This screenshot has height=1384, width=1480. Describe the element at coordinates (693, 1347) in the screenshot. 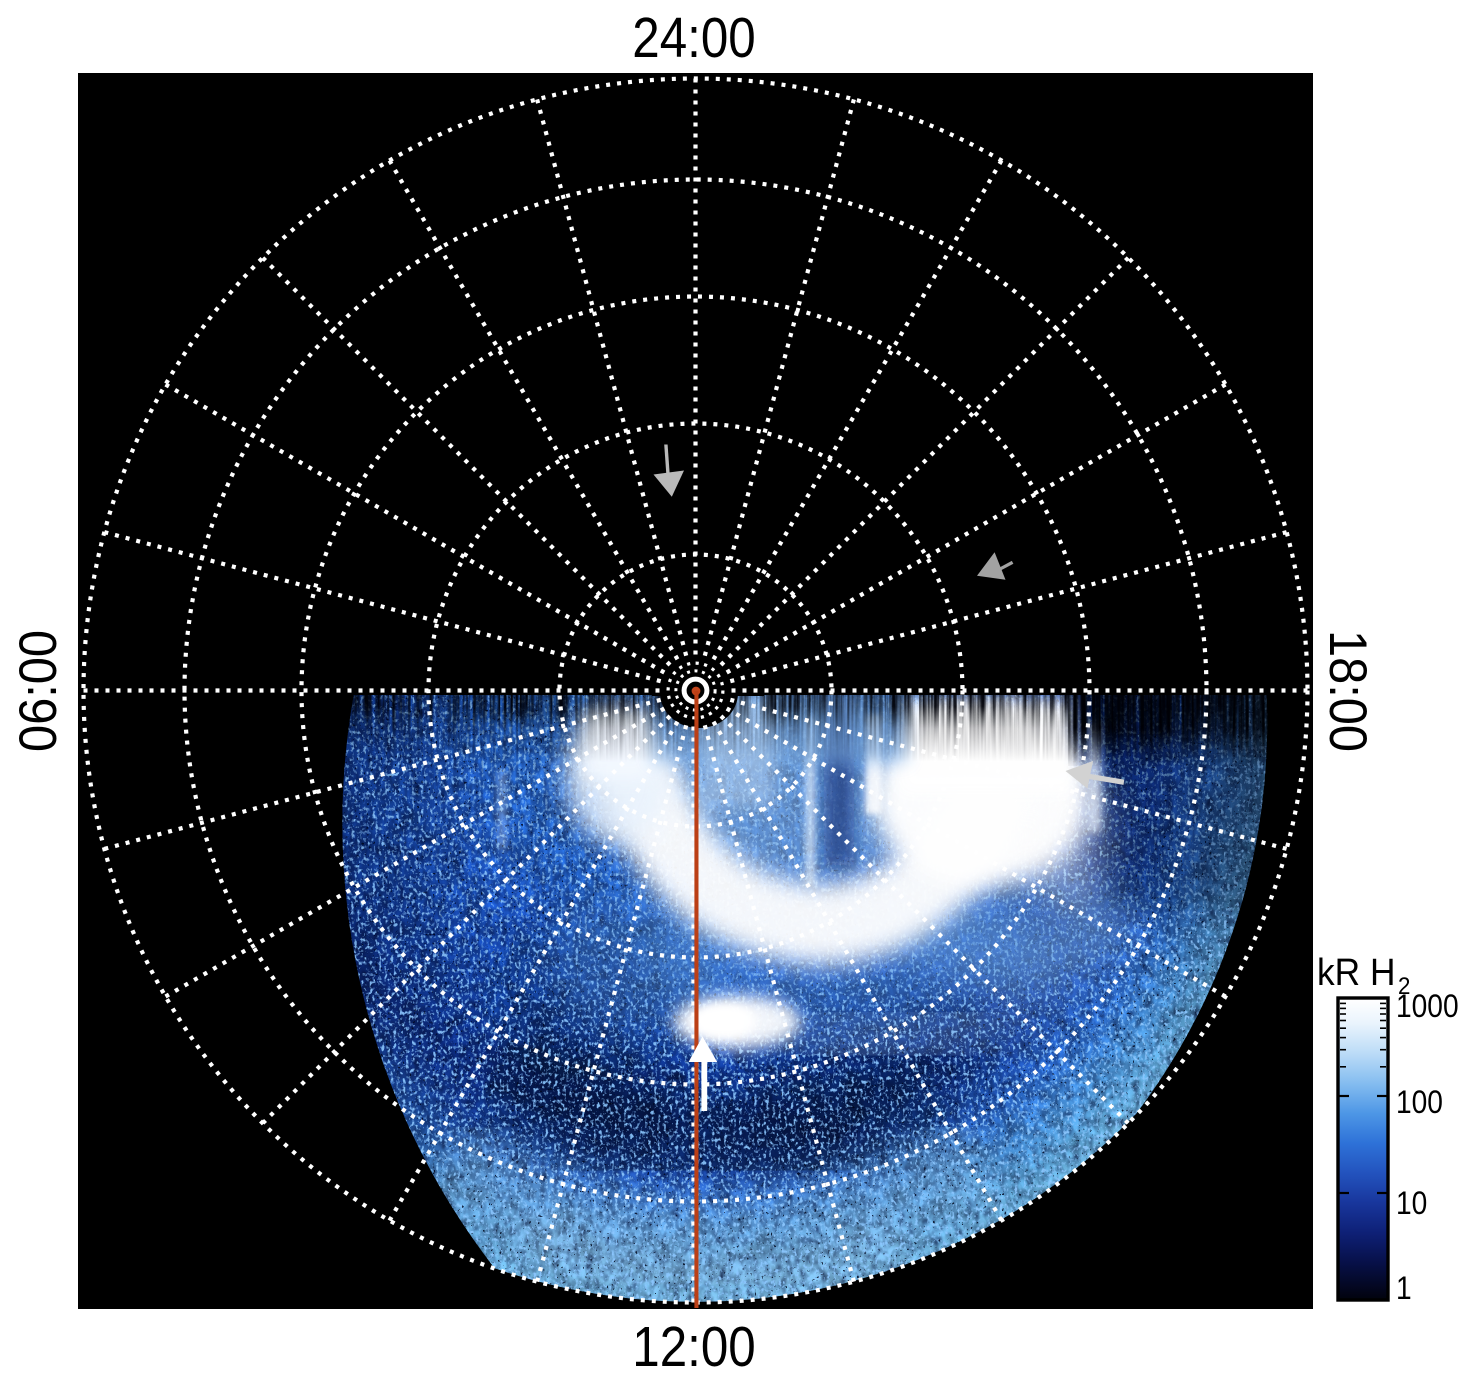

I see `svg-text: 12:00` at that location.